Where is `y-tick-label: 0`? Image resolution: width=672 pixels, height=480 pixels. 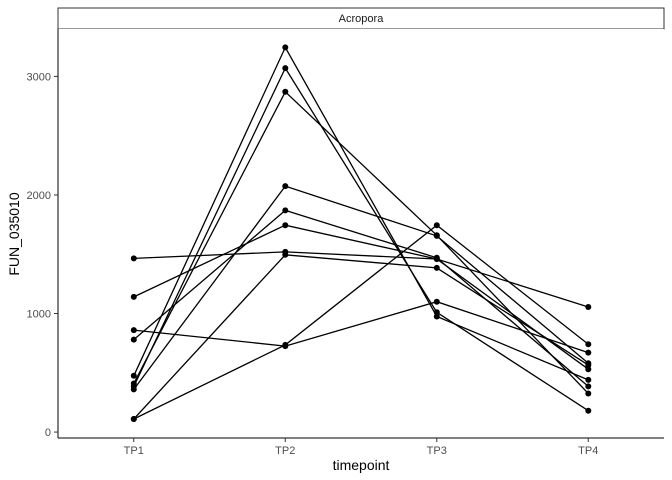
y-tick-label: 0 is located at coordinates (48, 433).